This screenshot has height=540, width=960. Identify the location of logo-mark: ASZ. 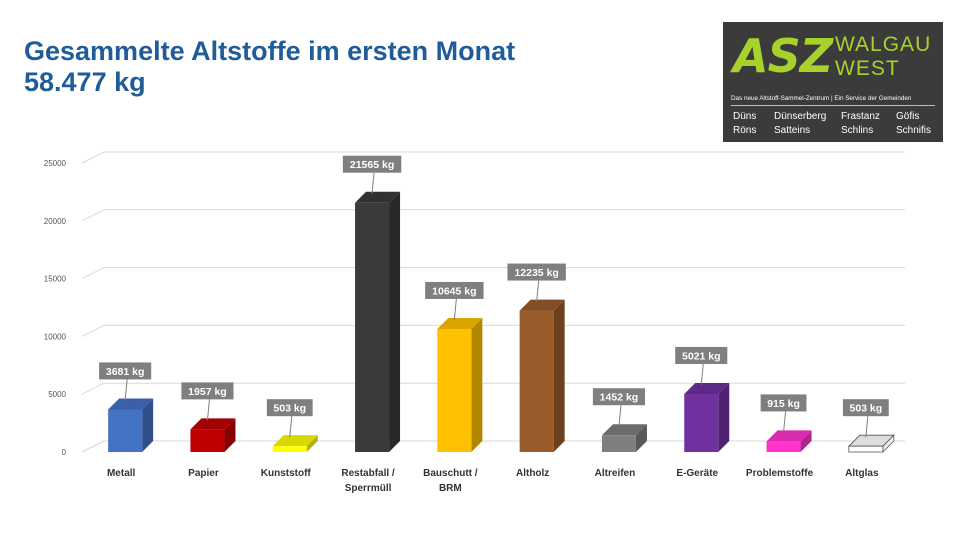
(783, 56).